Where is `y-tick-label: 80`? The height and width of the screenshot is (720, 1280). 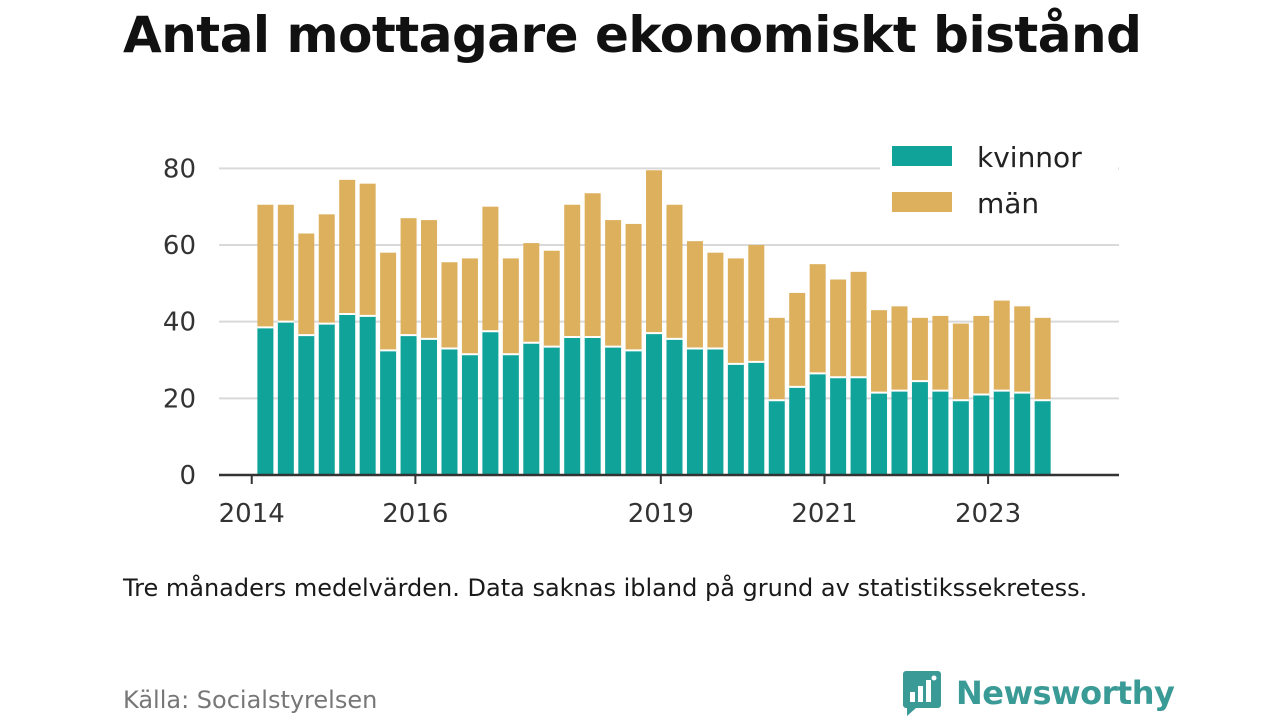 y-tick-label: 80 is located at coordinates (179, 169).